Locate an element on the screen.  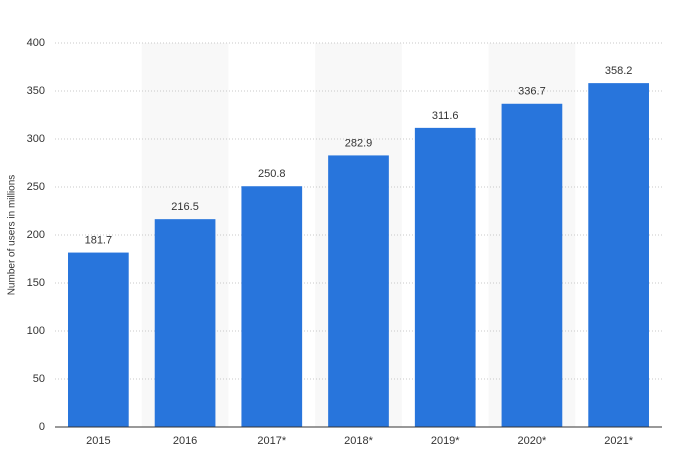
value-label: 250.8 is located at coordinates (272, 174).